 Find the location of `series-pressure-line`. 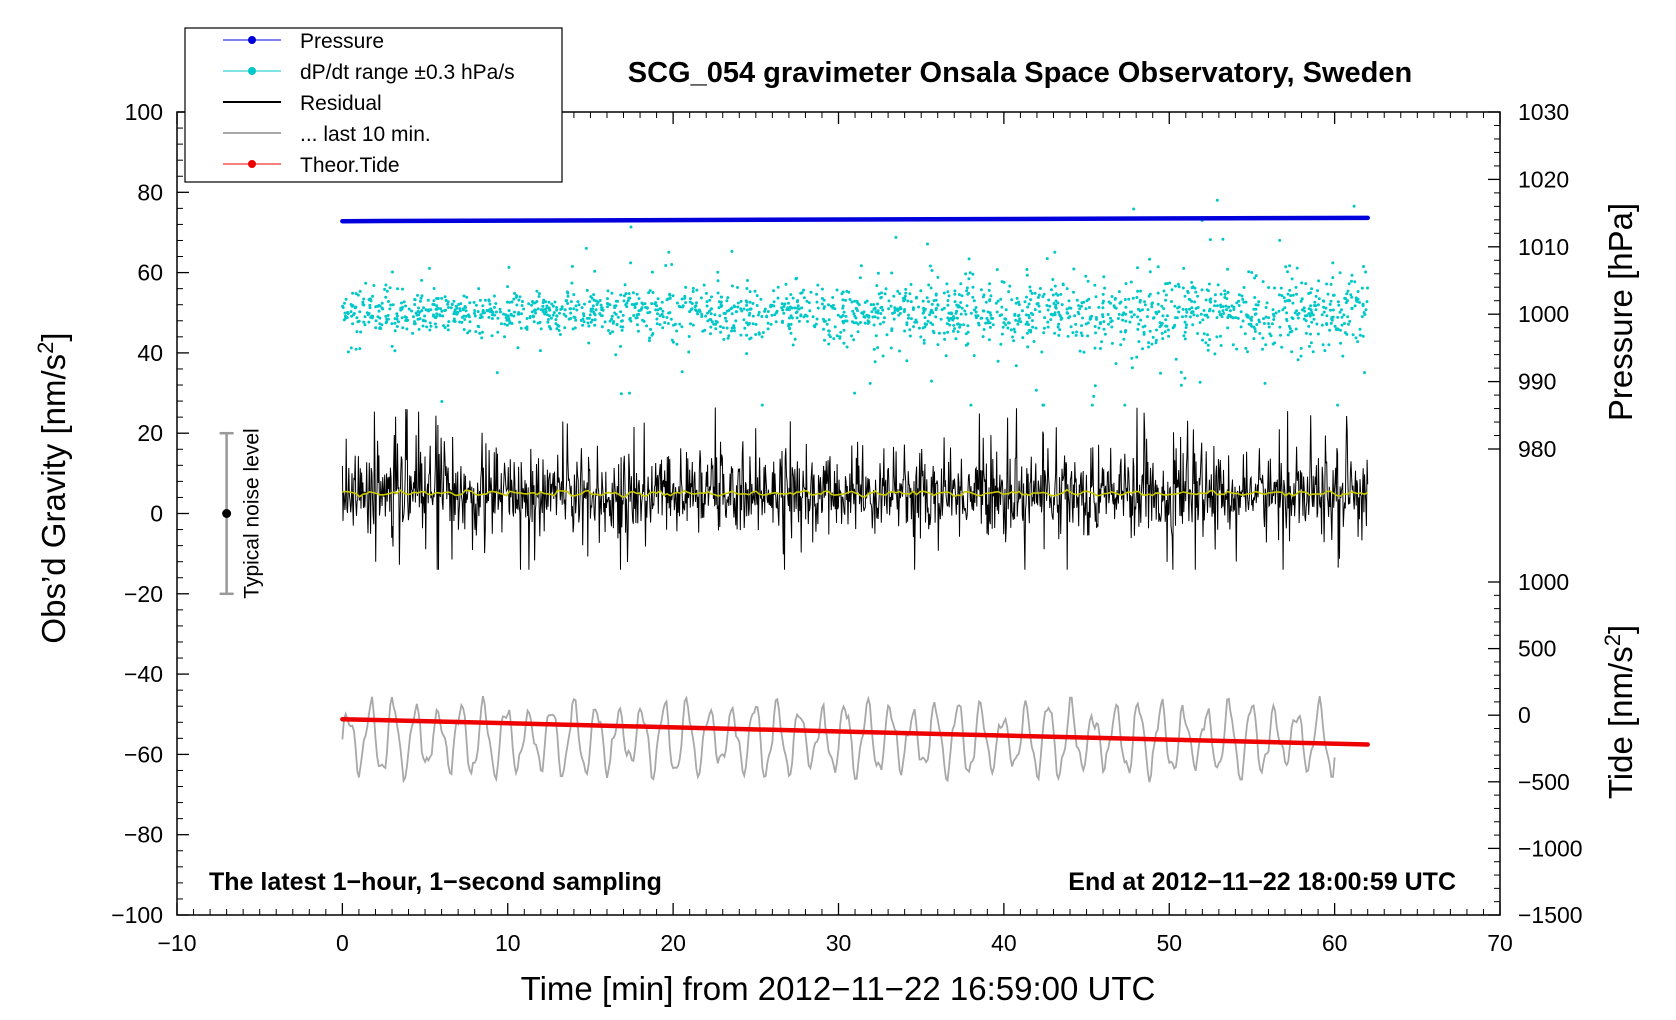

series-pressure-line is located at coordinates (855, 219).